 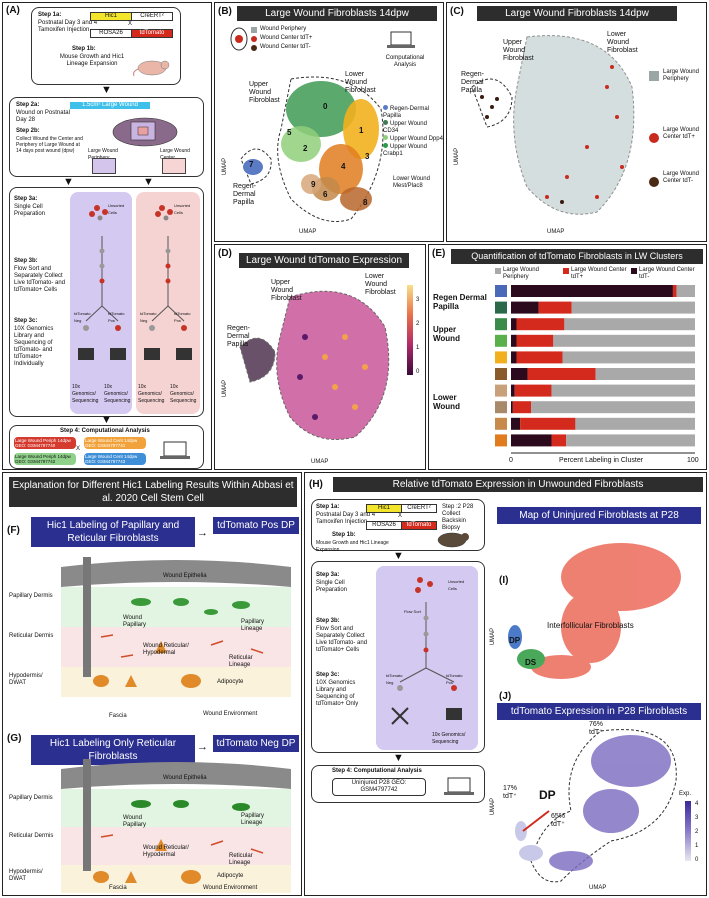 What do you see at coordinates (176, 826) in the screenshot?
I see `skin-diagram-g` at bounding box center [176, 826].